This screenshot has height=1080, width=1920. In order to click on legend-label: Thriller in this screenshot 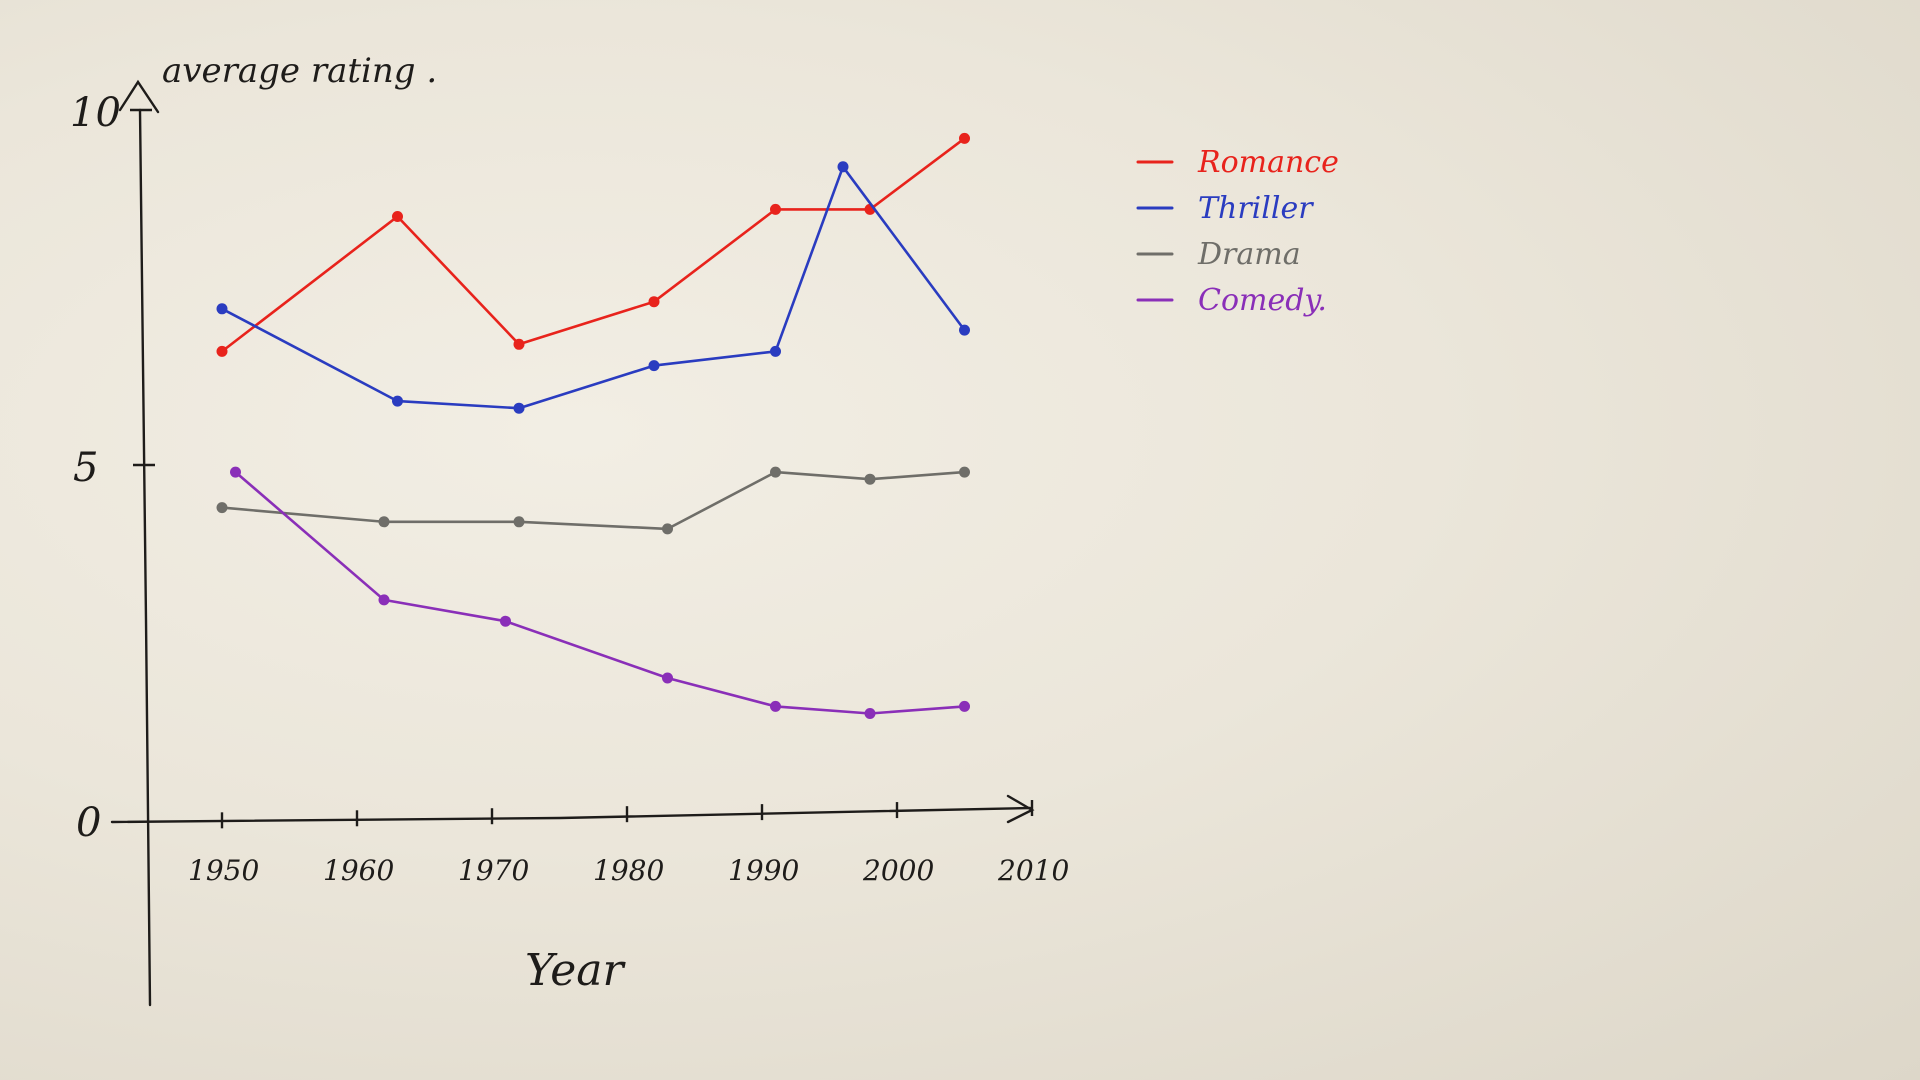, I will do `click(1256, 208)`.